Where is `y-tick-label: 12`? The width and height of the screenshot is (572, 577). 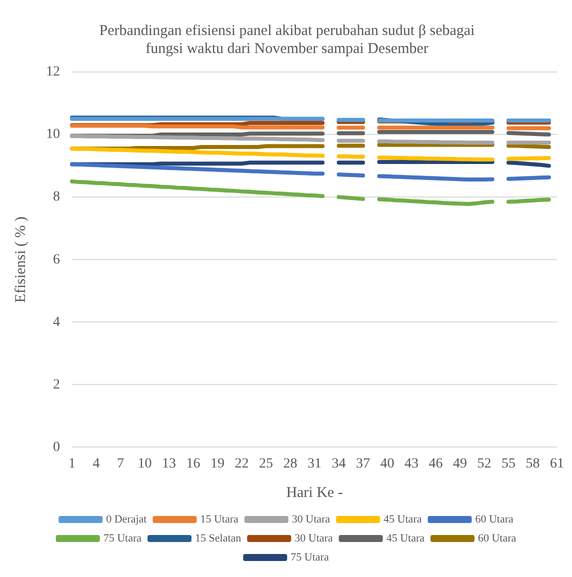
y-tick-label: 12 is located at coordinates (53, 72).